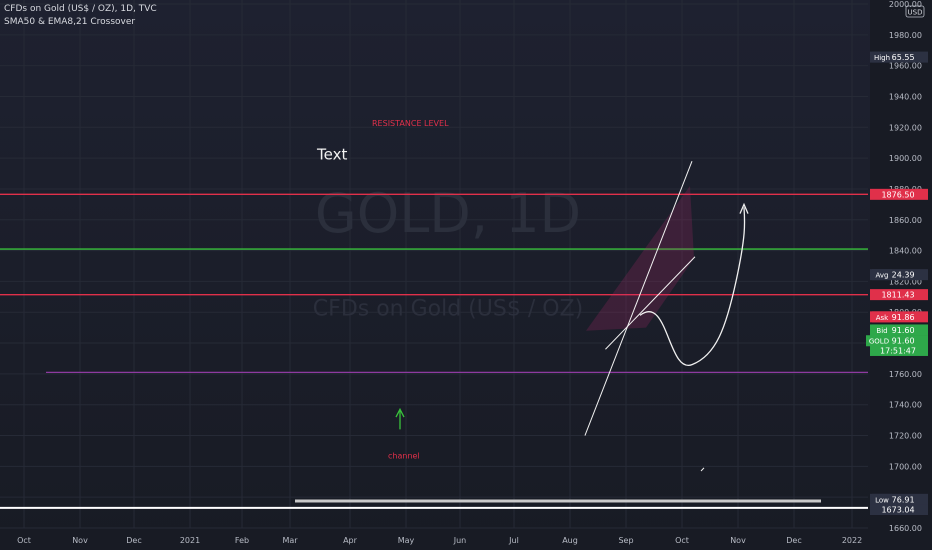  Describe the element at coordinates (905, 35) in the screenshot. I see `y-tick-label: 1980.00` at that location.